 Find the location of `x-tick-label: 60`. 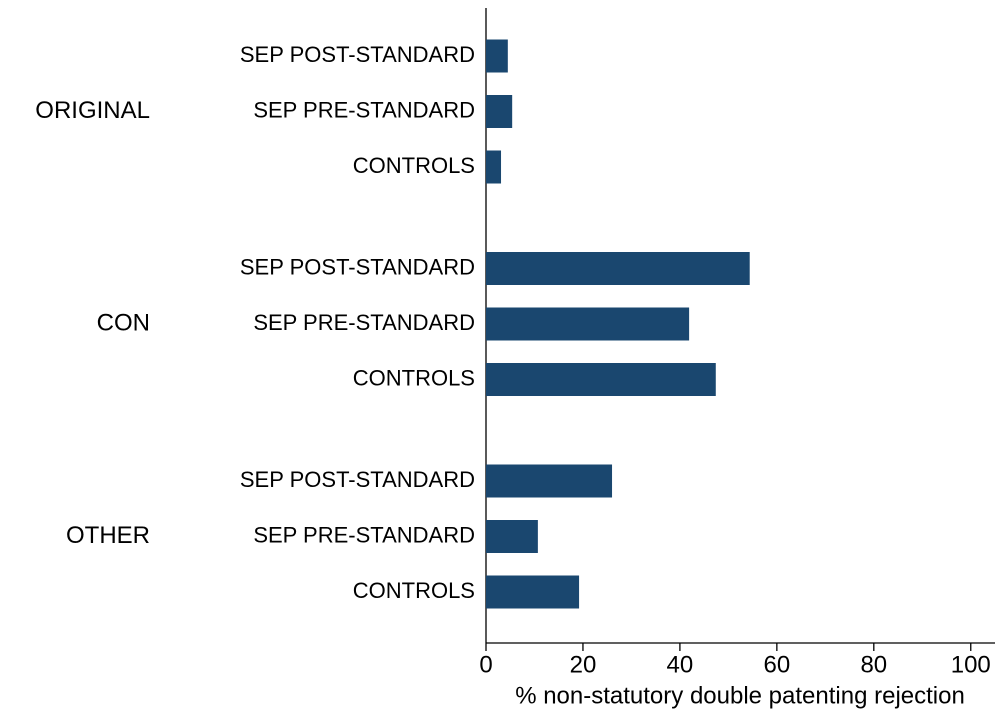

x-tick-label: 60 is located at coordinates (777, 664).